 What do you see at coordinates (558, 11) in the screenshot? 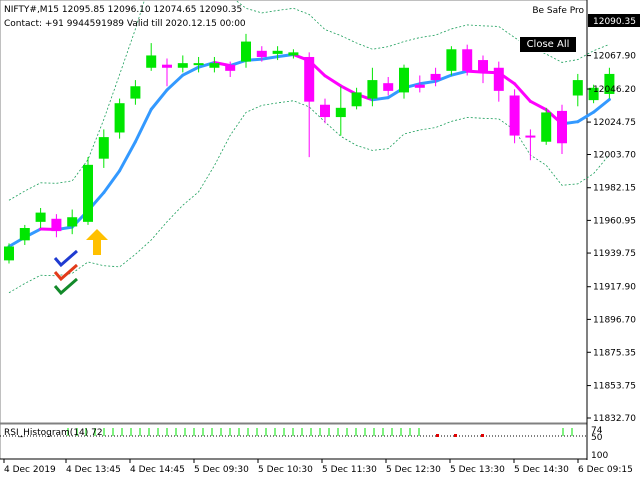
I see `brand-label: Be Safe Pro` at bounding box center [558, 11].